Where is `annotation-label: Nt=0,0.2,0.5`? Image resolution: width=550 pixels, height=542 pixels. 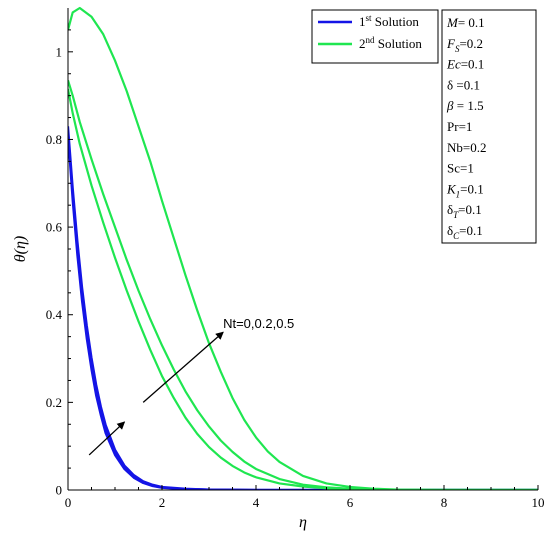 annotation-label: Nt=0,0.2,0.5 is located at coordinates (258, 323).